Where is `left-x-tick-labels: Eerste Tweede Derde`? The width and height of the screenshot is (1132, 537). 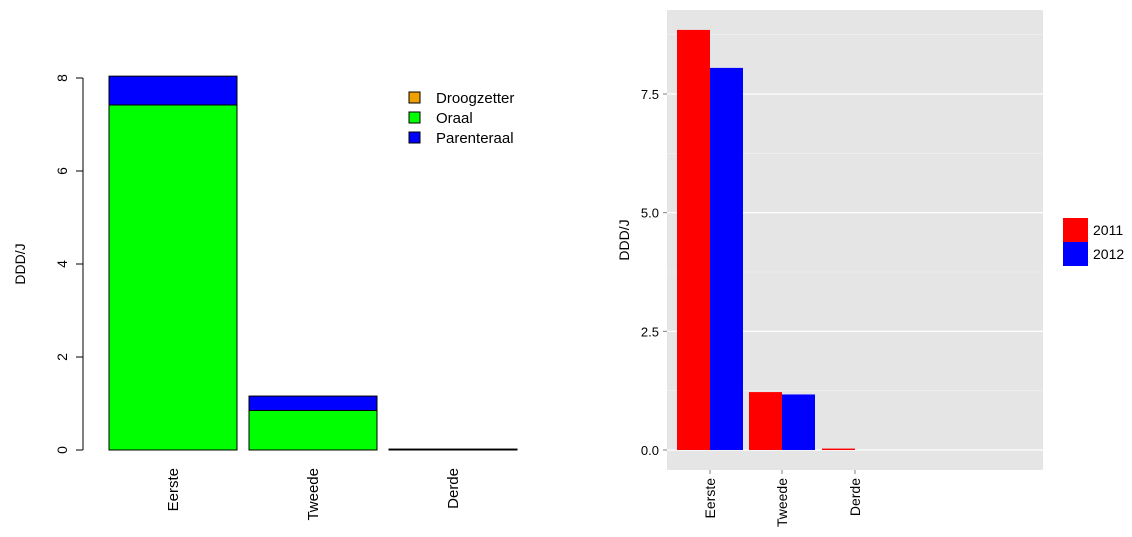
left-x-tick-labels: Eerste Tweede Derde is located at coordinates (313, 494).